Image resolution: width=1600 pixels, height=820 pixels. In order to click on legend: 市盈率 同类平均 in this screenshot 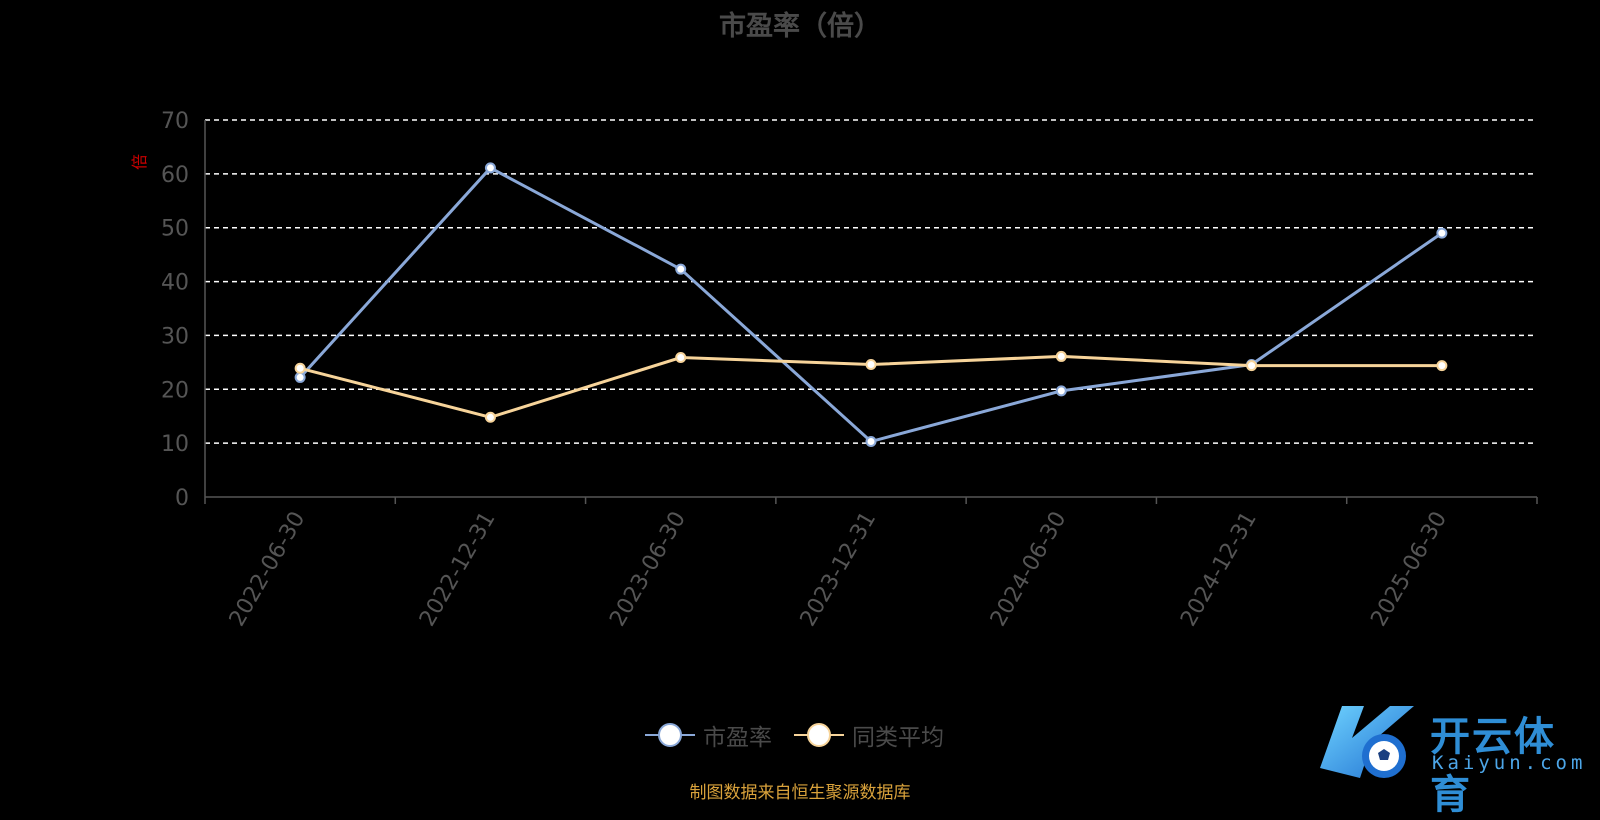, I will do `click(794, 735)`.